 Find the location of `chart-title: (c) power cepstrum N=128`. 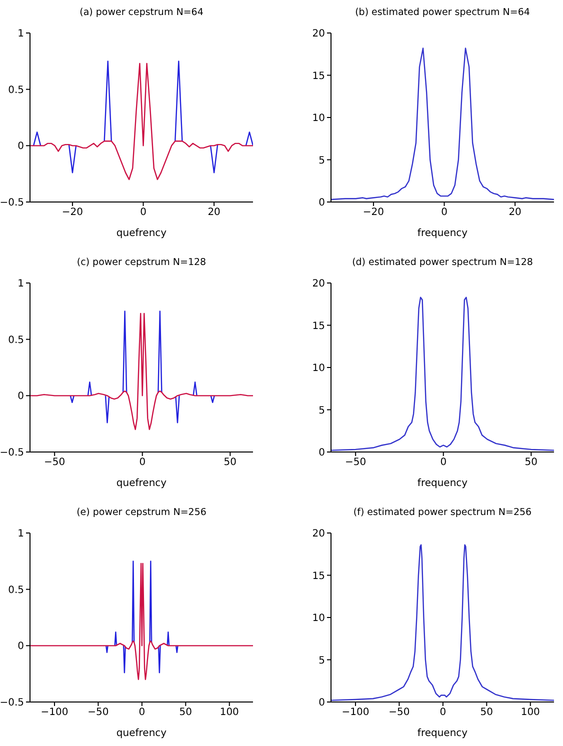

chart-title: (c) power cepstrum N=128 is located at coordinates (142, 263).